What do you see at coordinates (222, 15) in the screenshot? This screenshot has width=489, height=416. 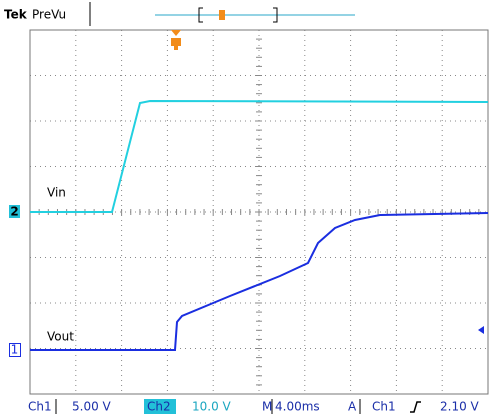 I see `trigger-position` at bounding box center [222, 15].